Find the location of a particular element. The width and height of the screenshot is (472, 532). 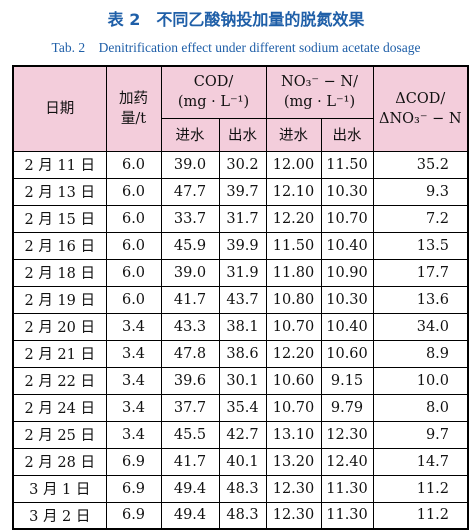

table-cell: 43.7 is located at coordinates (242, 299).